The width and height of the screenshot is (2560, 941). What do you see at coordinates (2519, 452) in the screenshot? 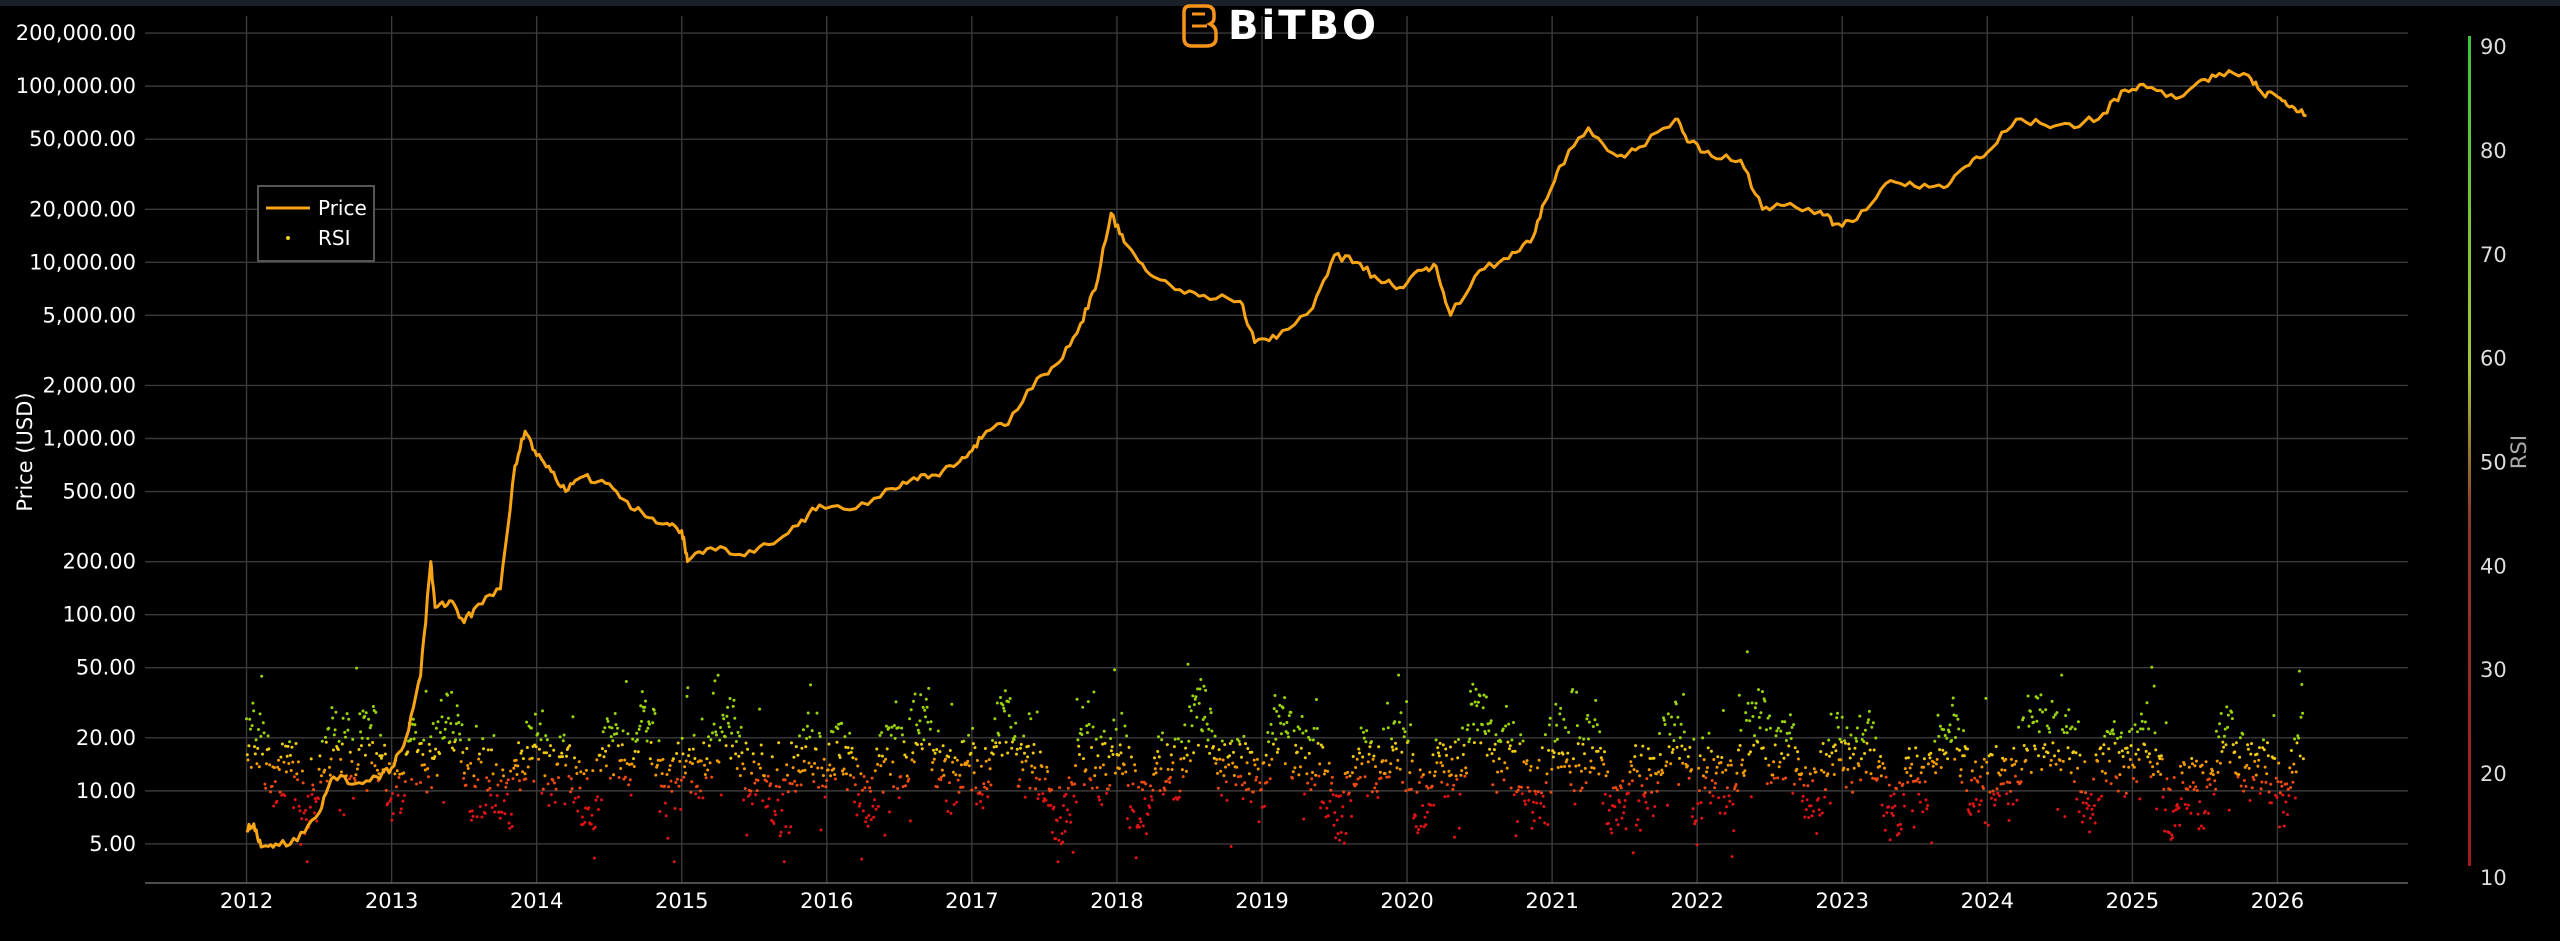
I see `rsi-axis-title: RSI` at bounding box center [2519, 452].